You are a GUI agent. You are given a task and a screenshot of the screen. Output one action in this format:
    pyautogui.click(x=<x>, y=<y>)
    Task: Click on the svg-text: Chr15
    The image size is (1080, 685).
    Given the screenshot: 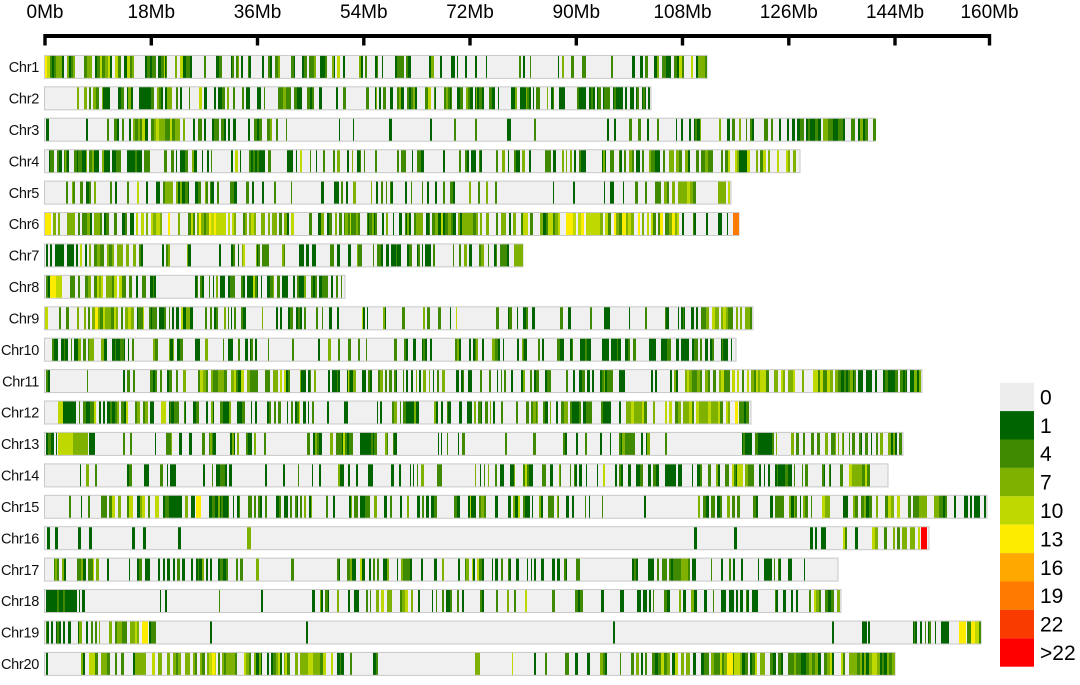 What is the action you would take?
    pyautogui.click(x=20, y=508)
    